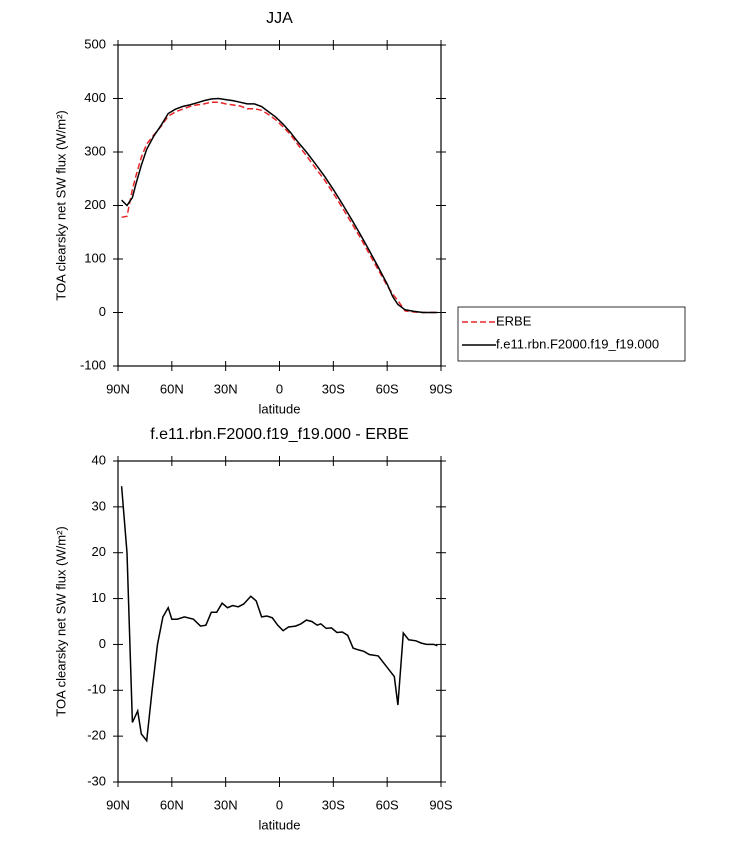 This screenshot has height=844, width=733. I want to click on y-tick-label: 30, so click(99, 505).